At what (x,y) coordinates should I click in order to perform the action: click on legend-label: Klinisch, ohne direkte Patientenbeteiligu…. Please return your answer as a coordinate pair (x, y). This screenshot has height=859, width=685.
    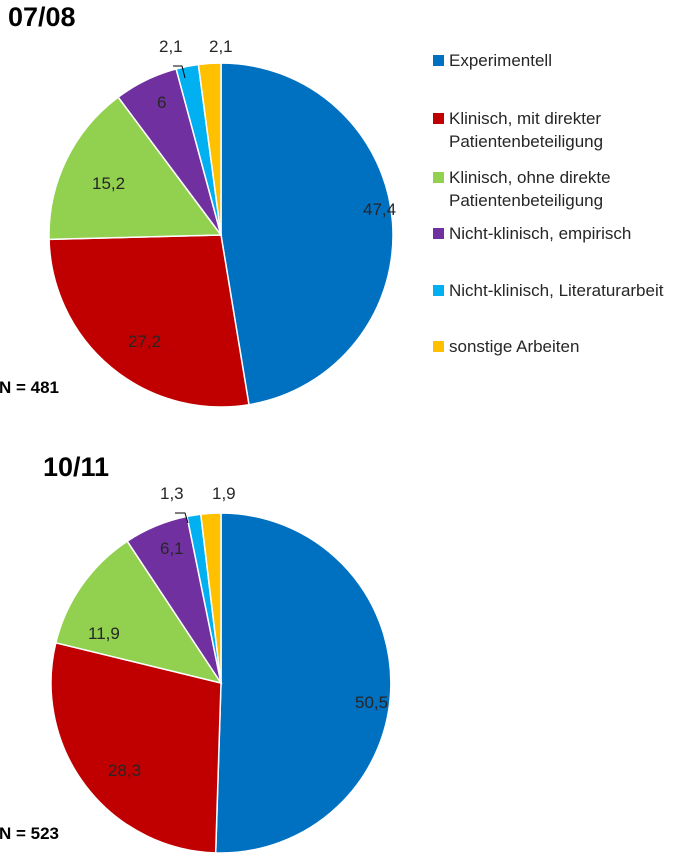
    Looking at the image, I should click on (530, 189).